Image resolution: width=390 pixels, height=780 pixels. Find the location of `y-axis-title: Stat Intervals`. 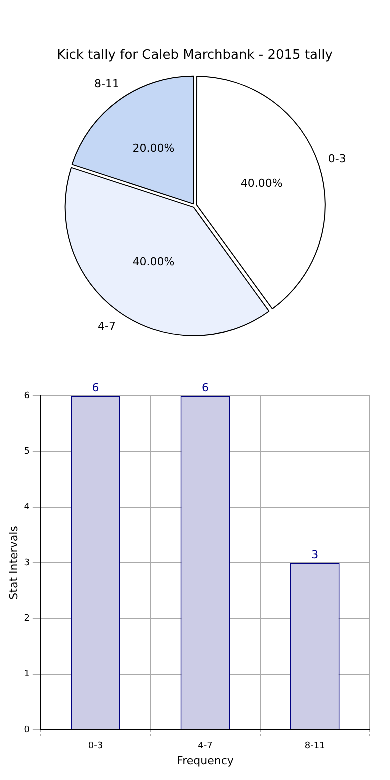

y-axis-title: Stat Intervals is located at coordinates (13, 563).